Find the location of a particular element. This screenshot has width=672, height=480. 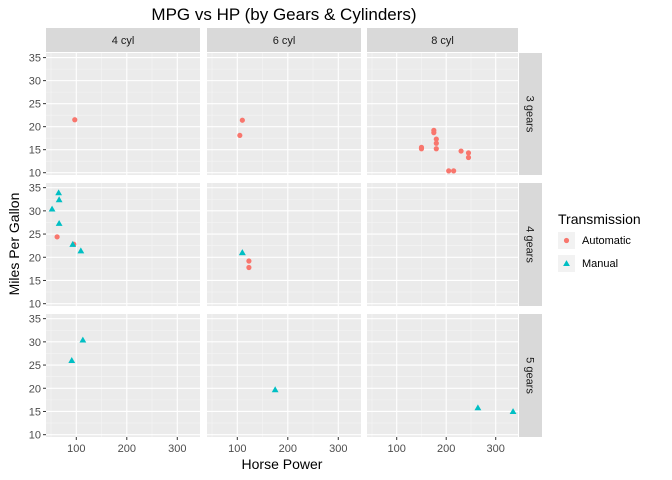

column-strip-label: 8 cyl is located at coordinates (442, 41).